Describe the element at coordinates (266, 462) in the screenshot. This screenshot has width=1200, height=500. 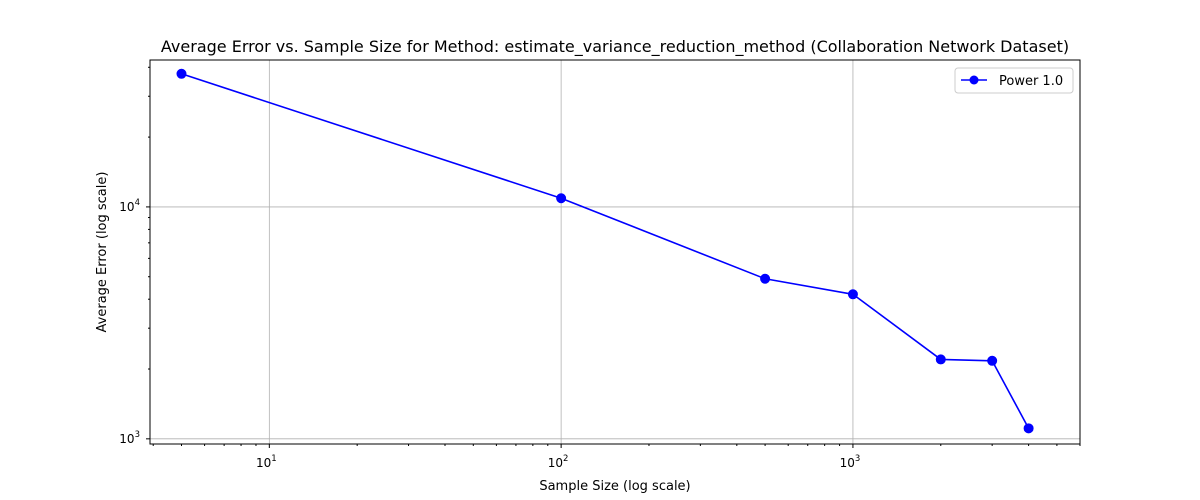
I see `x-tick-label: 10¹` at that location.